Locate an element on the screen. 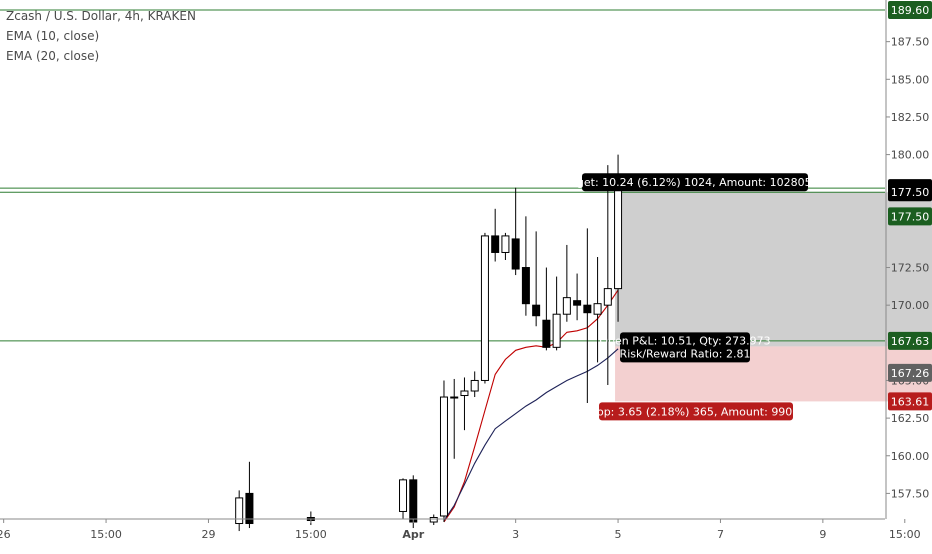 Image resolution: width=932 pixels, height=554 pixels. ema-lines is located at coordinates (531, 406).